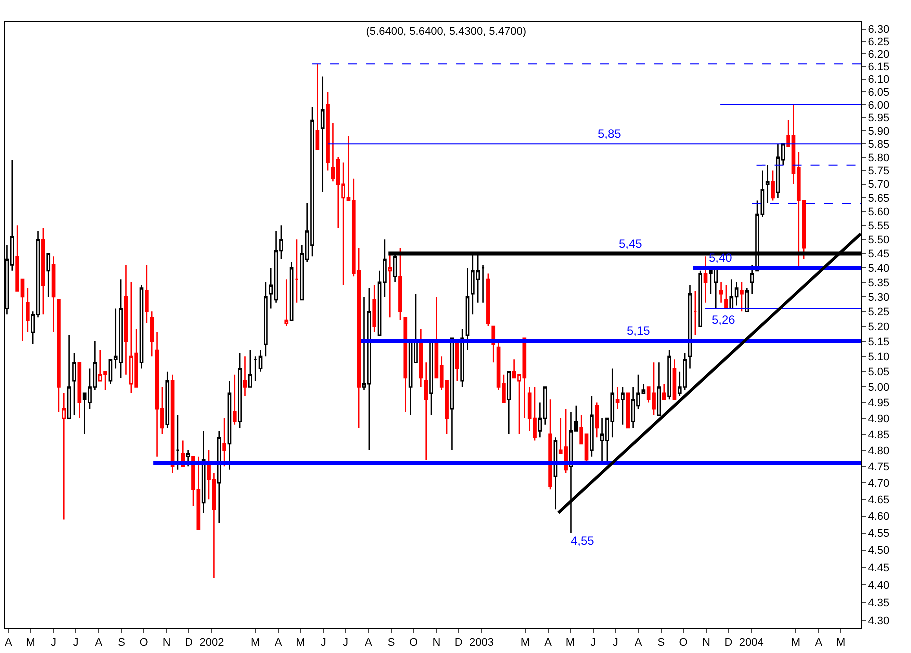  Describe the element at coordinates (879, 283) in the screenshot. I see `y-tick-label: 5.35` at that location.